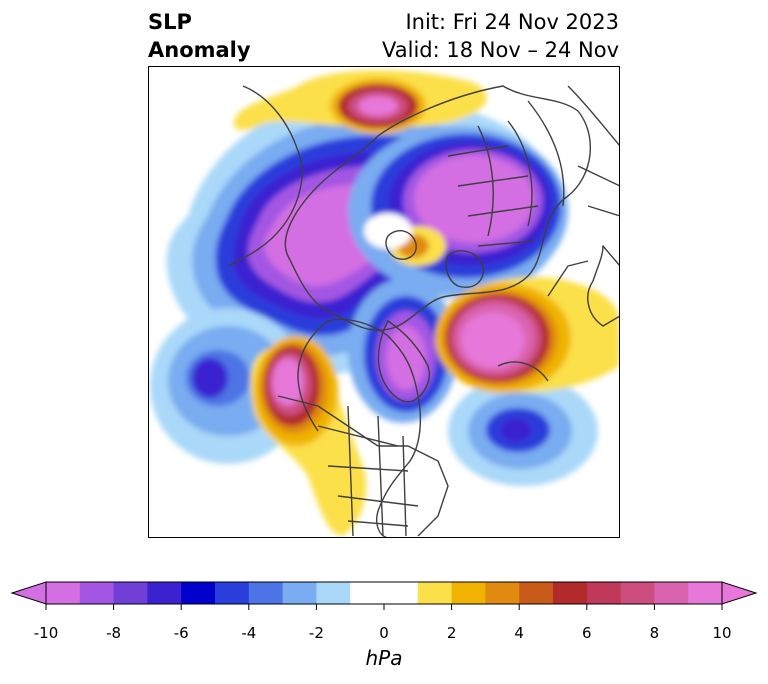 The height and width of the screenshot is (684, 768). Describe the element at coordinates (523, 431) in the screenshot. I see `negative-anomaly-atlantic` at that location.